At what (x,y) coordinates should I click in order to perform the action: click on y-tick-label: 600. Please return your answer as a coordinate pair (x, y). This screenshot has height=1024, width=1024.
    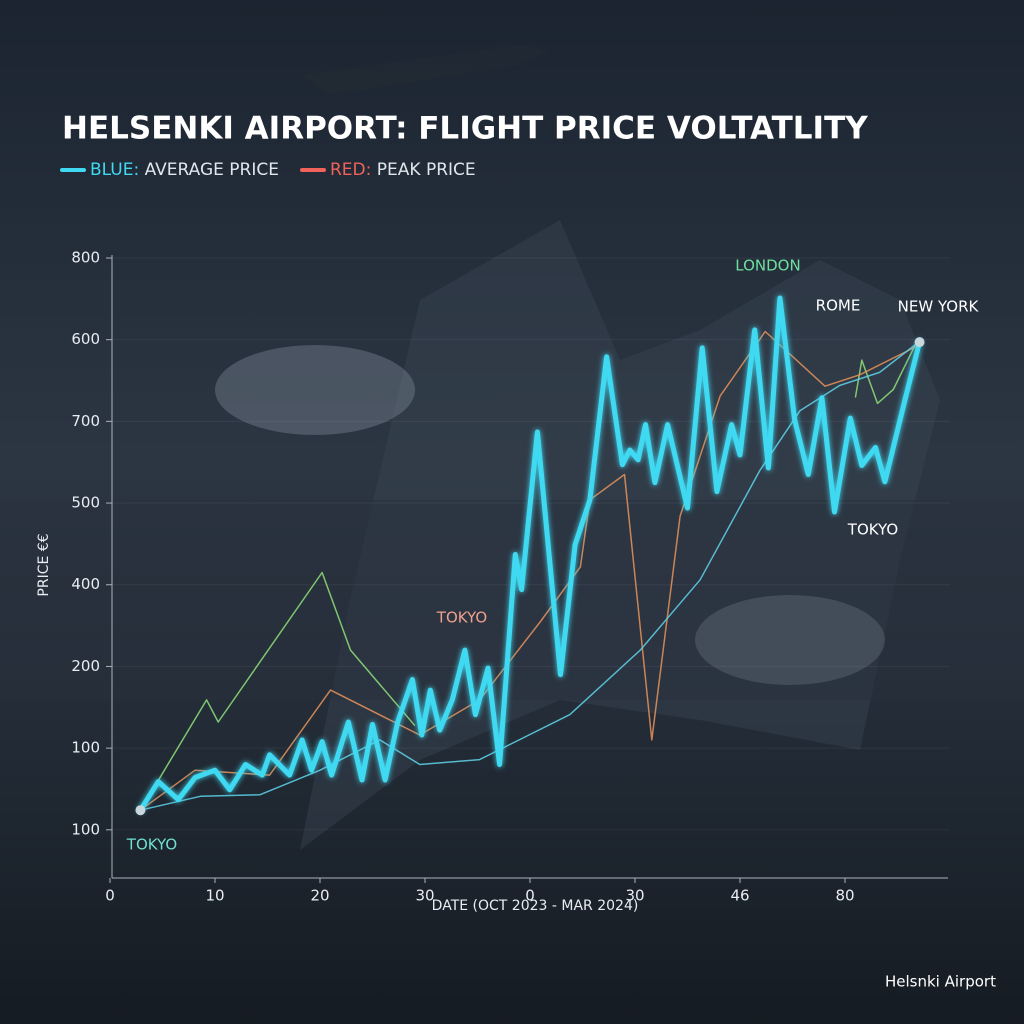
    Looking at the image, I should click on (85, 339).